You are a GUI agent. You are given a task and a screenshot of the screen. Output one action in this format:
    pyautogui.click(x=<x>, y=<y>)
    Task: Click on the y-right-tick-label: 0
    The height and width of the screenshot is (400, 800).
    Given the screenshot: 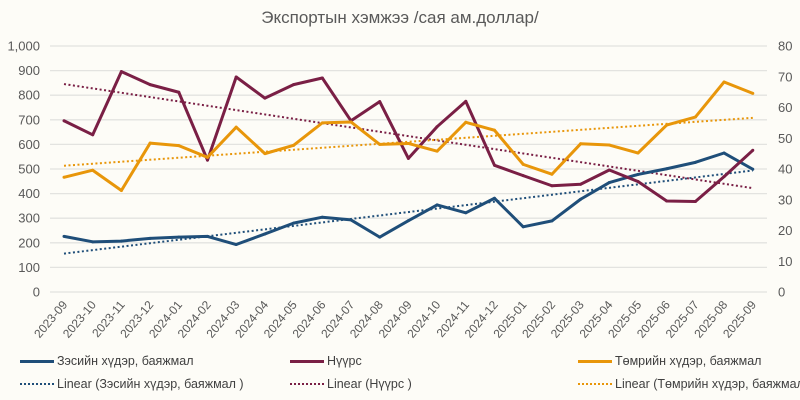 What is the action you would take?
    pyautogui.click(x=781, y=292)
    